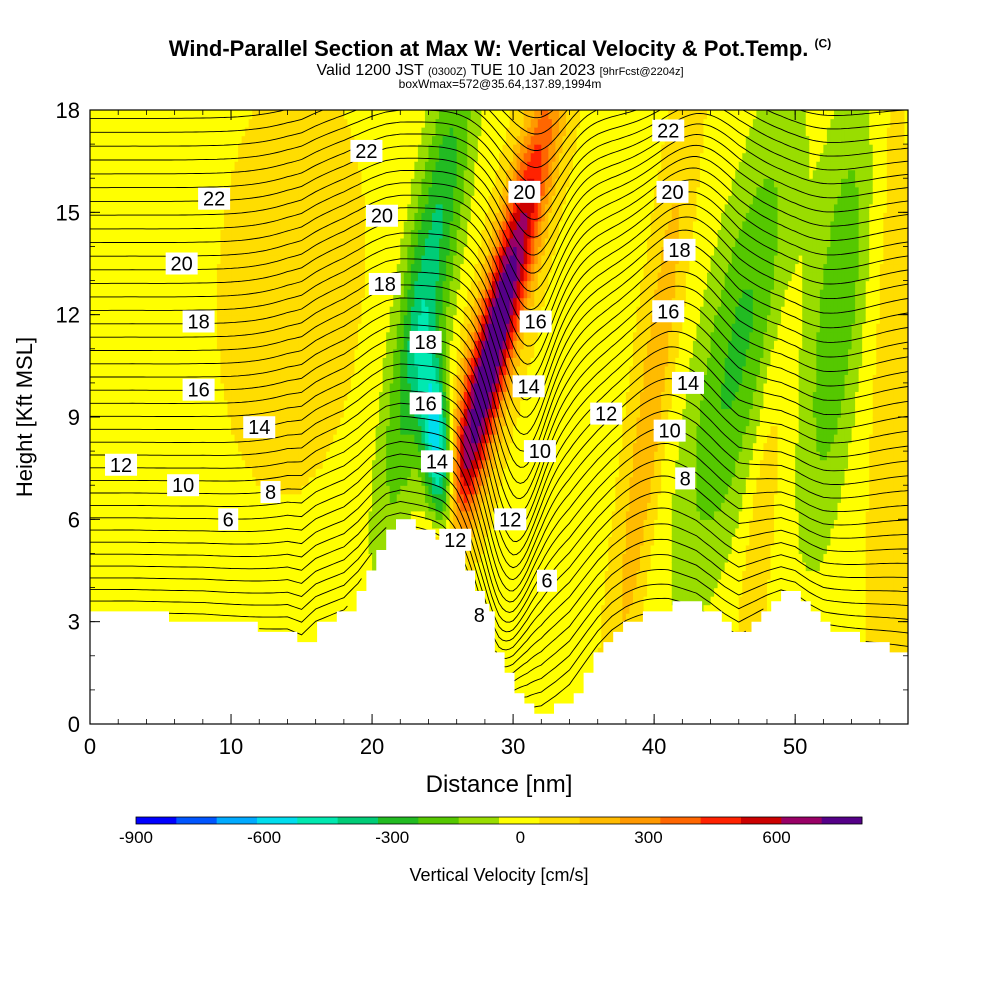 This screenshot has width=1000, height=1000. What do you see at coordinates (68, 315) in the screenshot?
I see `y-tick-label: 12` at bounding box center [68, 315].